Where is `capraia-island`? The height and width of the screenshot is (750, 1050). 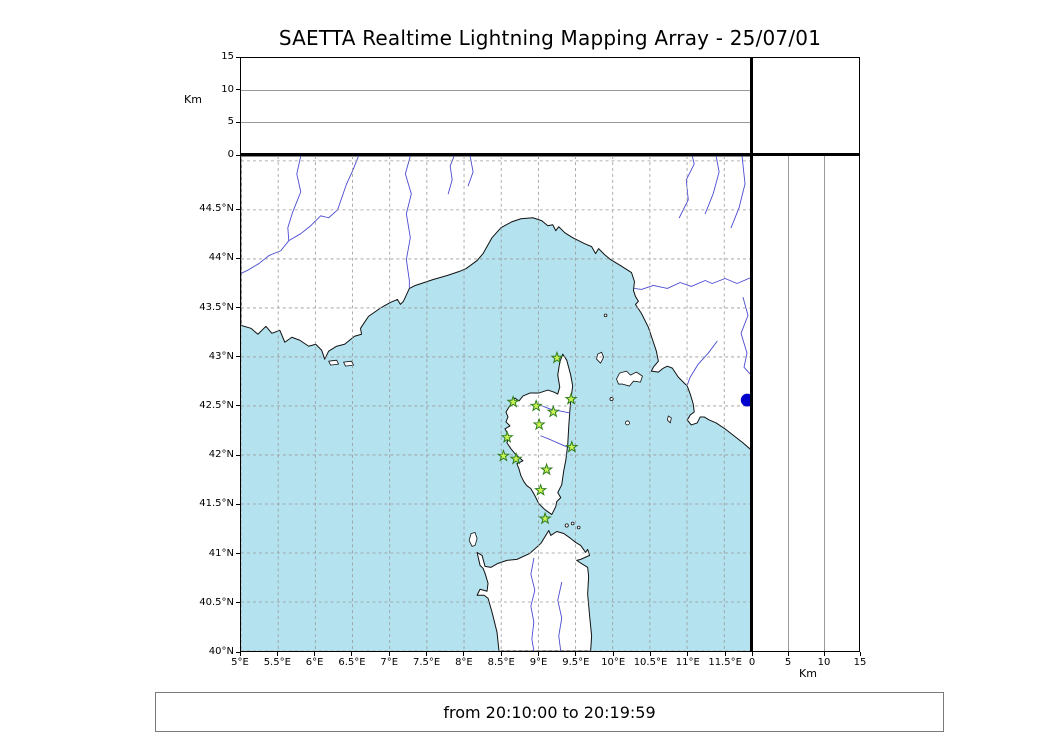
capraia-island is located at coordinates (600, 357).